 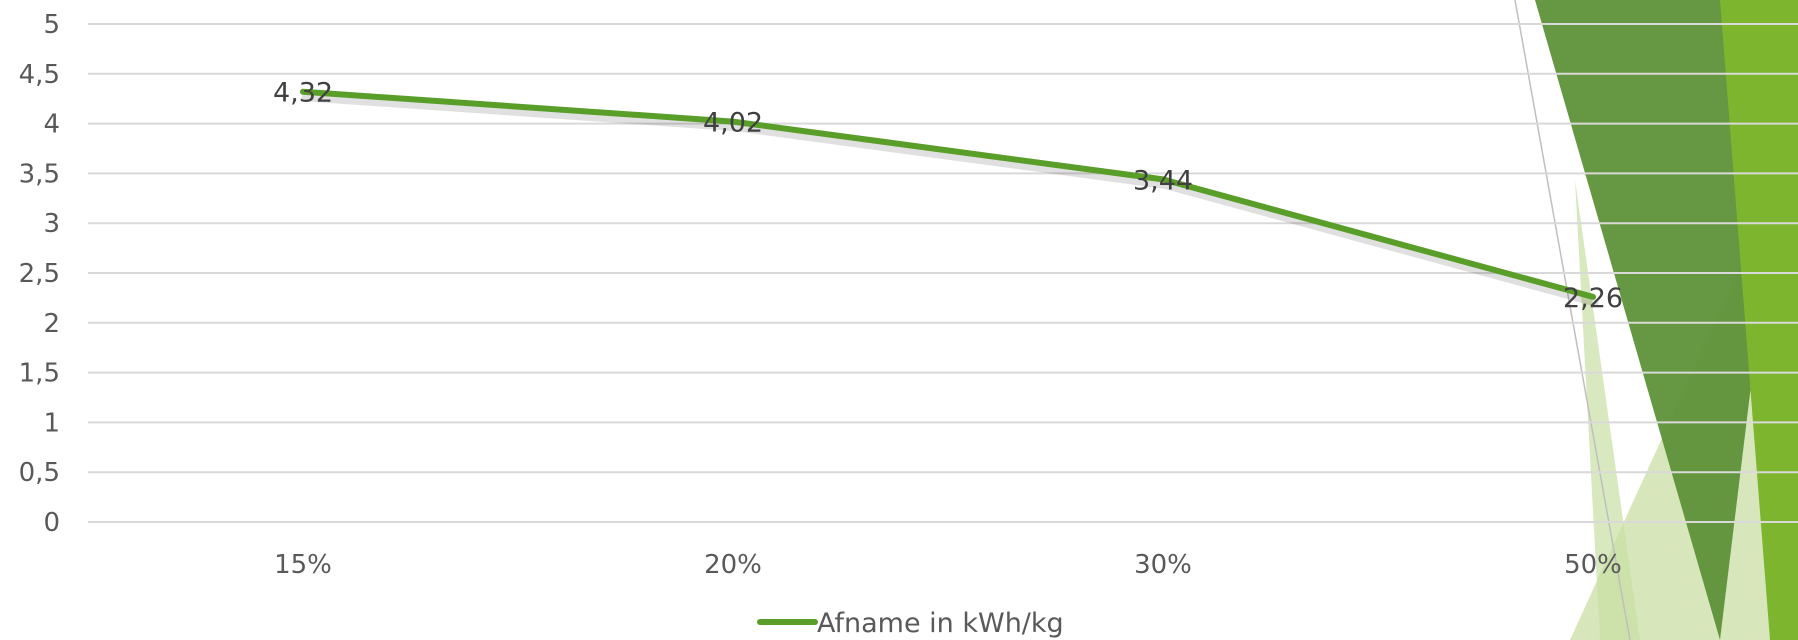 I want to click on decor-triangle-dark, so click(x=1666, y=320).